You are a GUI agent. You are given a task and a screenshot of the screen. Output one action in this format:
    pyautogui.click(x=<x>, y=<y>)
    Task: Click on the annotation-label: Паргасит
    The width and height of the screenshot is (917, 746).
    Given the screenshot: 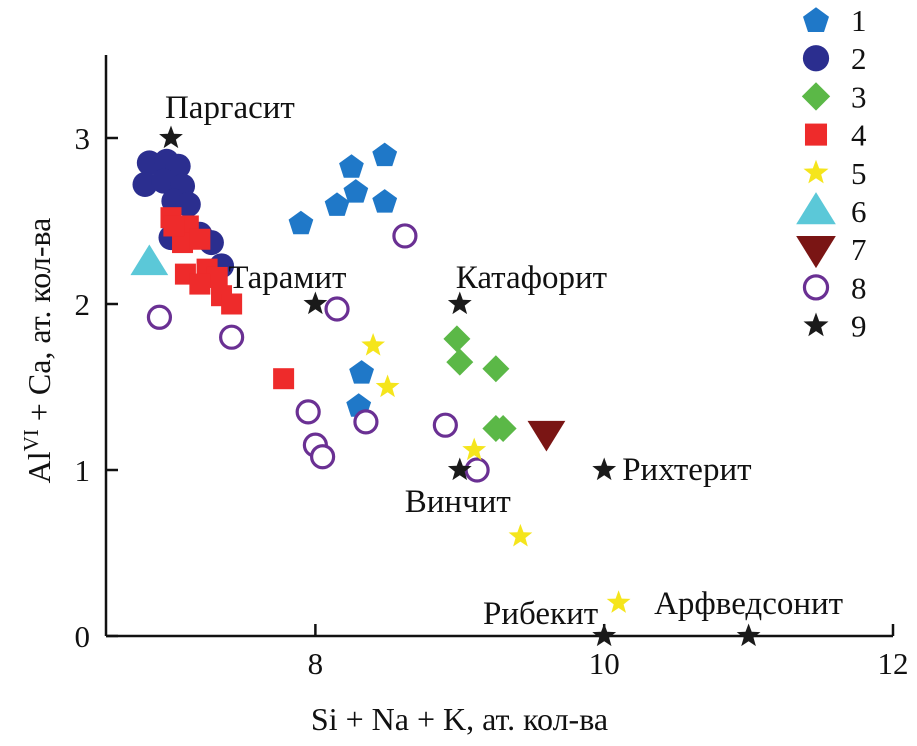 What is the action you would take?
    pyautogui.click(x=230, y=108)
    